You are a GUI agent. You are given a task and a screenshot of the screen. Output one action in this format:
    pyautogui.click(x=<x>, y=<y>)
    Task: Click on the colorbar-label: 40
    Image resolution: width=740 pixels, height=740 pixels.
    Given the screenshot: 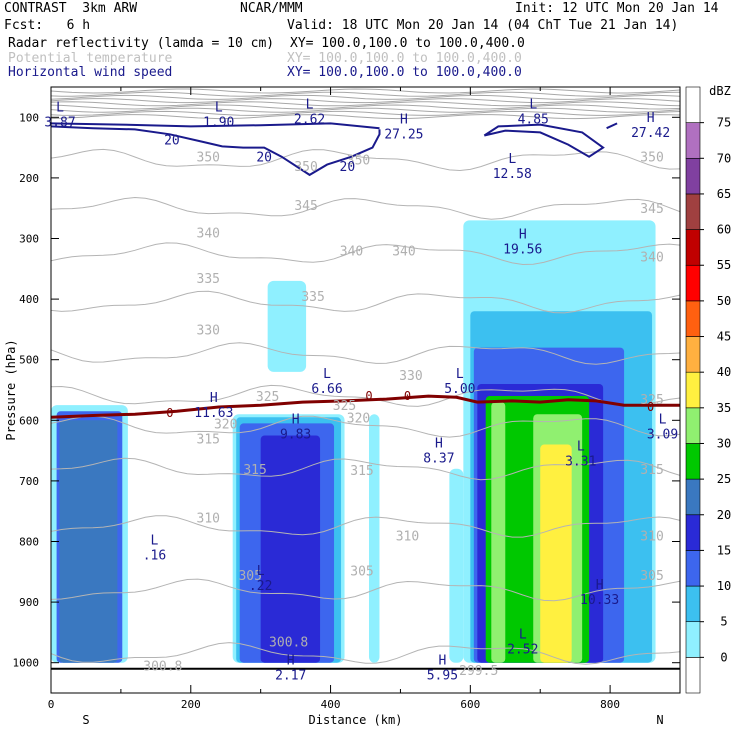 What is the action you would take?
    pyautogui.click(x=724, y=372)
    